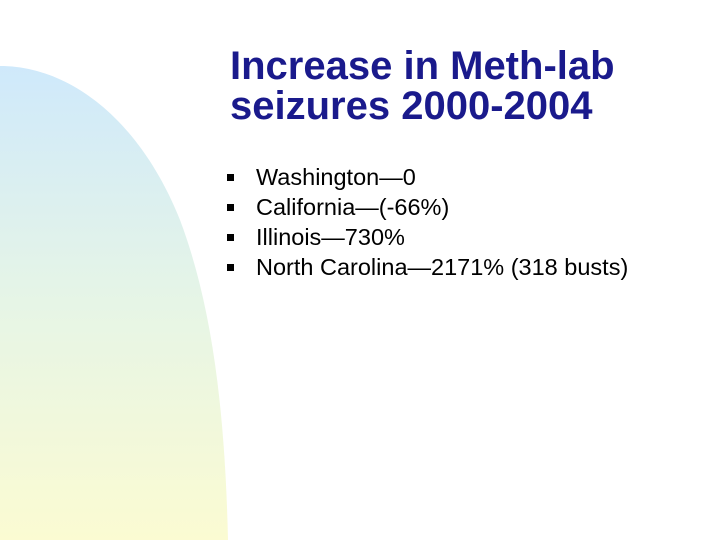  I want to click on slide-title: Increase in Meth-lab seizures 2000-2004, so click(470, 86).